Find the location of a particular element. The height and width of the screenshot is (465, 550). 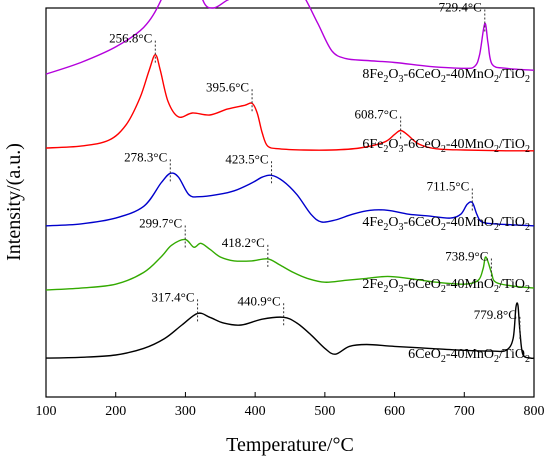

series-label: 2Fe2O3-6CeO2-40MnO2/TiO2 is located at coordinates (446, 286).